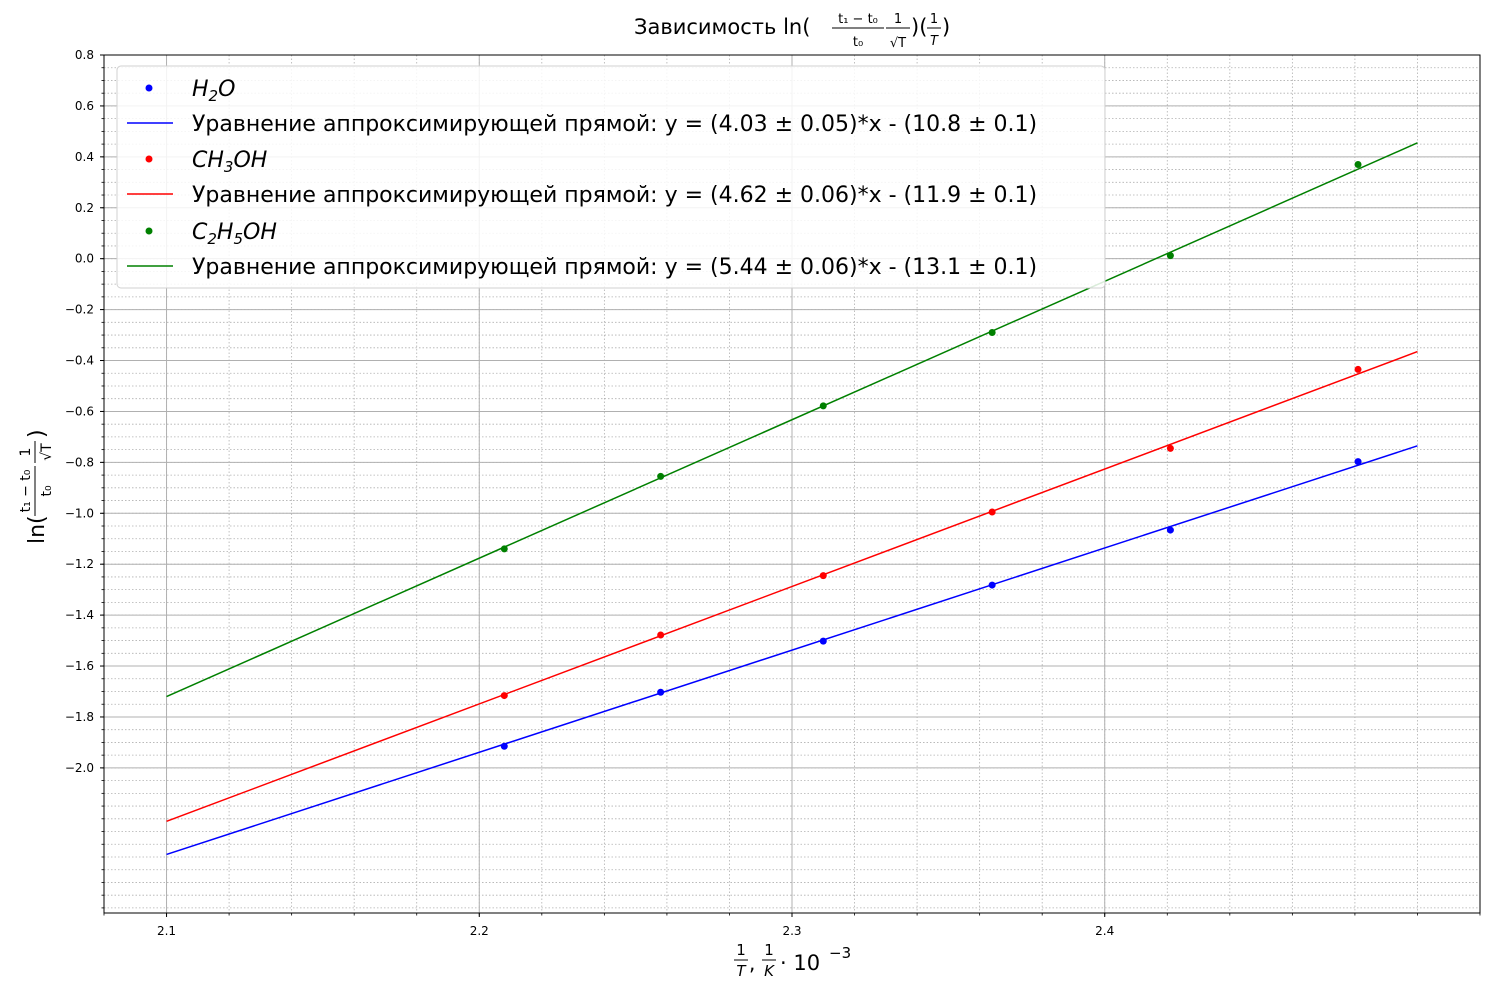 Image resolution: width=1489 pixels, height=989 pixels. What do you see at coordinates (79, 411) in the screenshot?
I see `y-tick-label: −0.6` at bounding box center [79, 411].